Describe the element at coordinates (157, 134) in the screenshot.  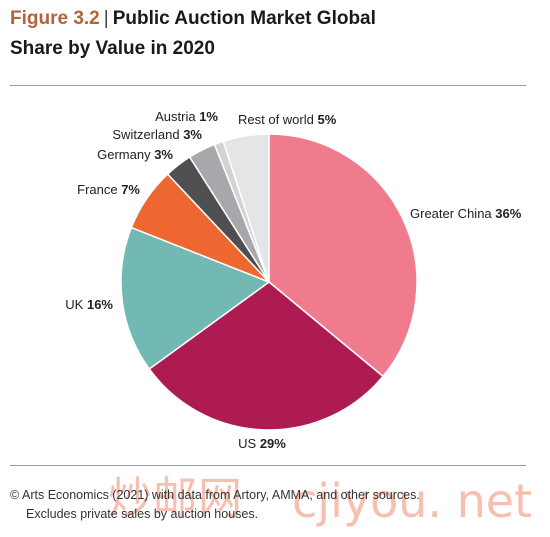
I see `slice-label-switzerland: Switzerland 3%` at that location.